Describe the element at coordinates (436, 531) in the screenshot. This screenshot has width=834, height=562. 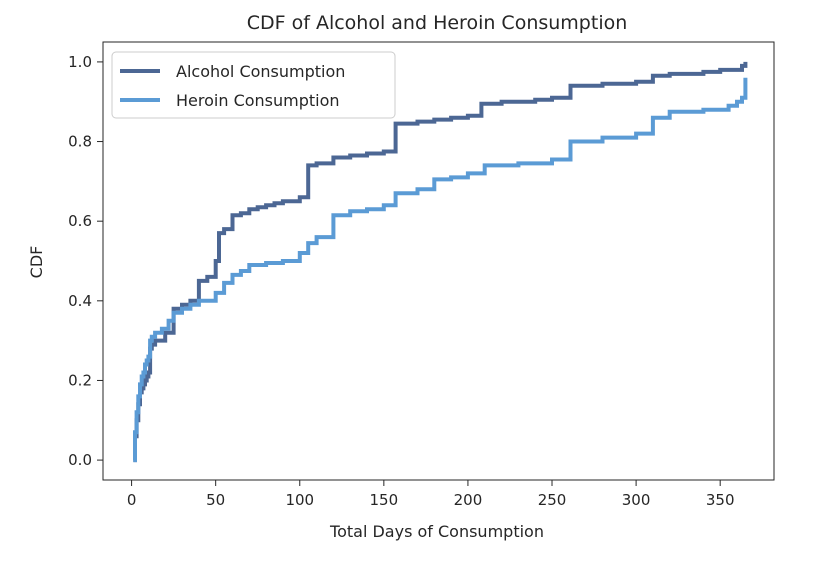
I see `x-axis-label: Total Days of Consumption` at that location.